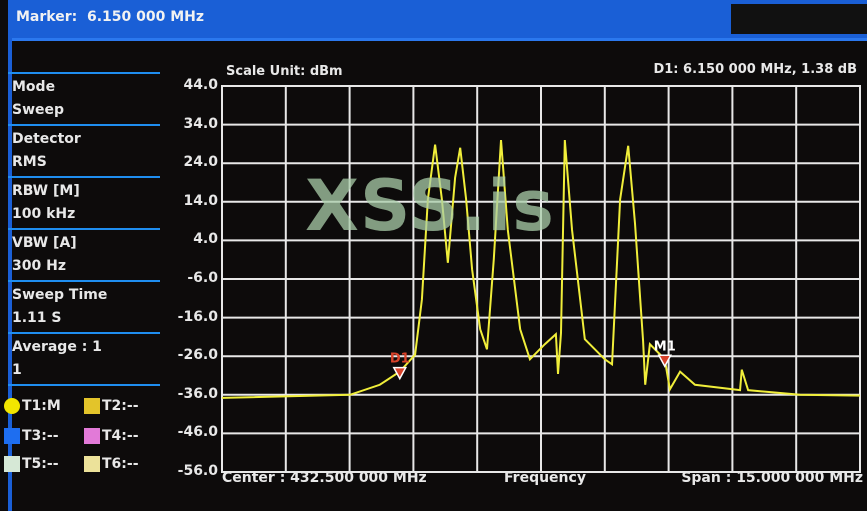 The height and width of the screenshot is (511, 867). I want to click on y-tick-label: -56.0, so click(197, 471).